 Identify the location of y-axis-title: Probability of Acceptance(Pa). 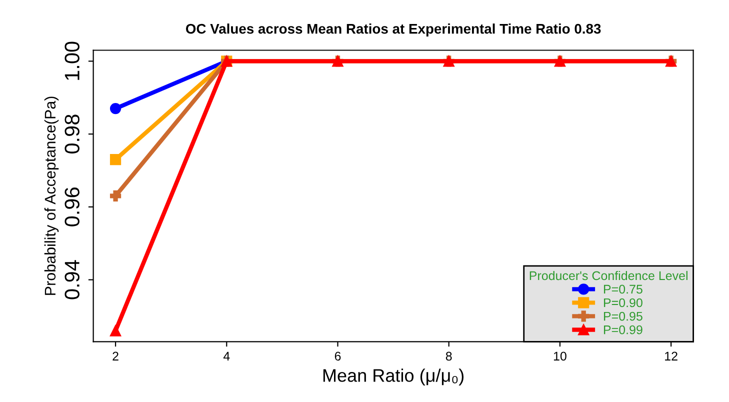
(51, 195).